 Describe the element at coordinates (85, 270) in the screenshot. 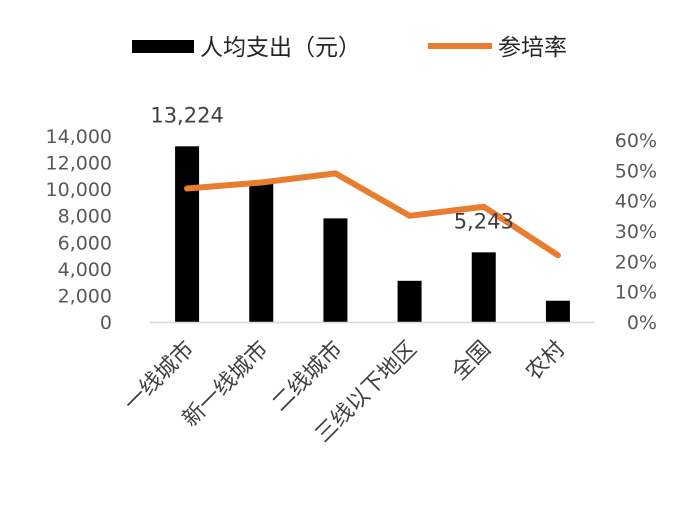

I see `y-left-tick-2: 4,000` at that location.